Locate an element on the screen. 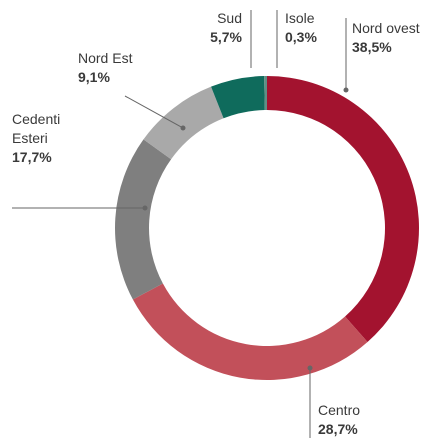 The height and width of the screenshot is (439, 446). category-label: Cedenti Esteri is located at coordinates (36, 128).